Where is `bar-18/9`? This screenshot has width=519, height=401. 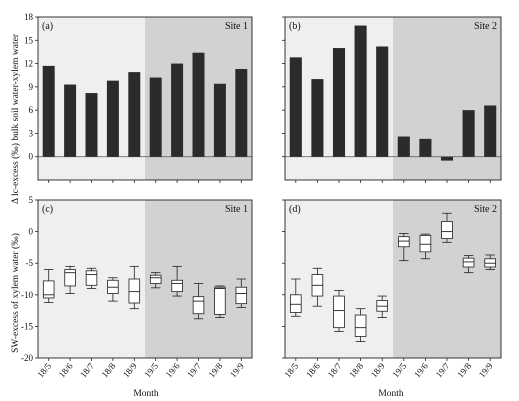 bar-18/9 is located at coordinates (134, 114).